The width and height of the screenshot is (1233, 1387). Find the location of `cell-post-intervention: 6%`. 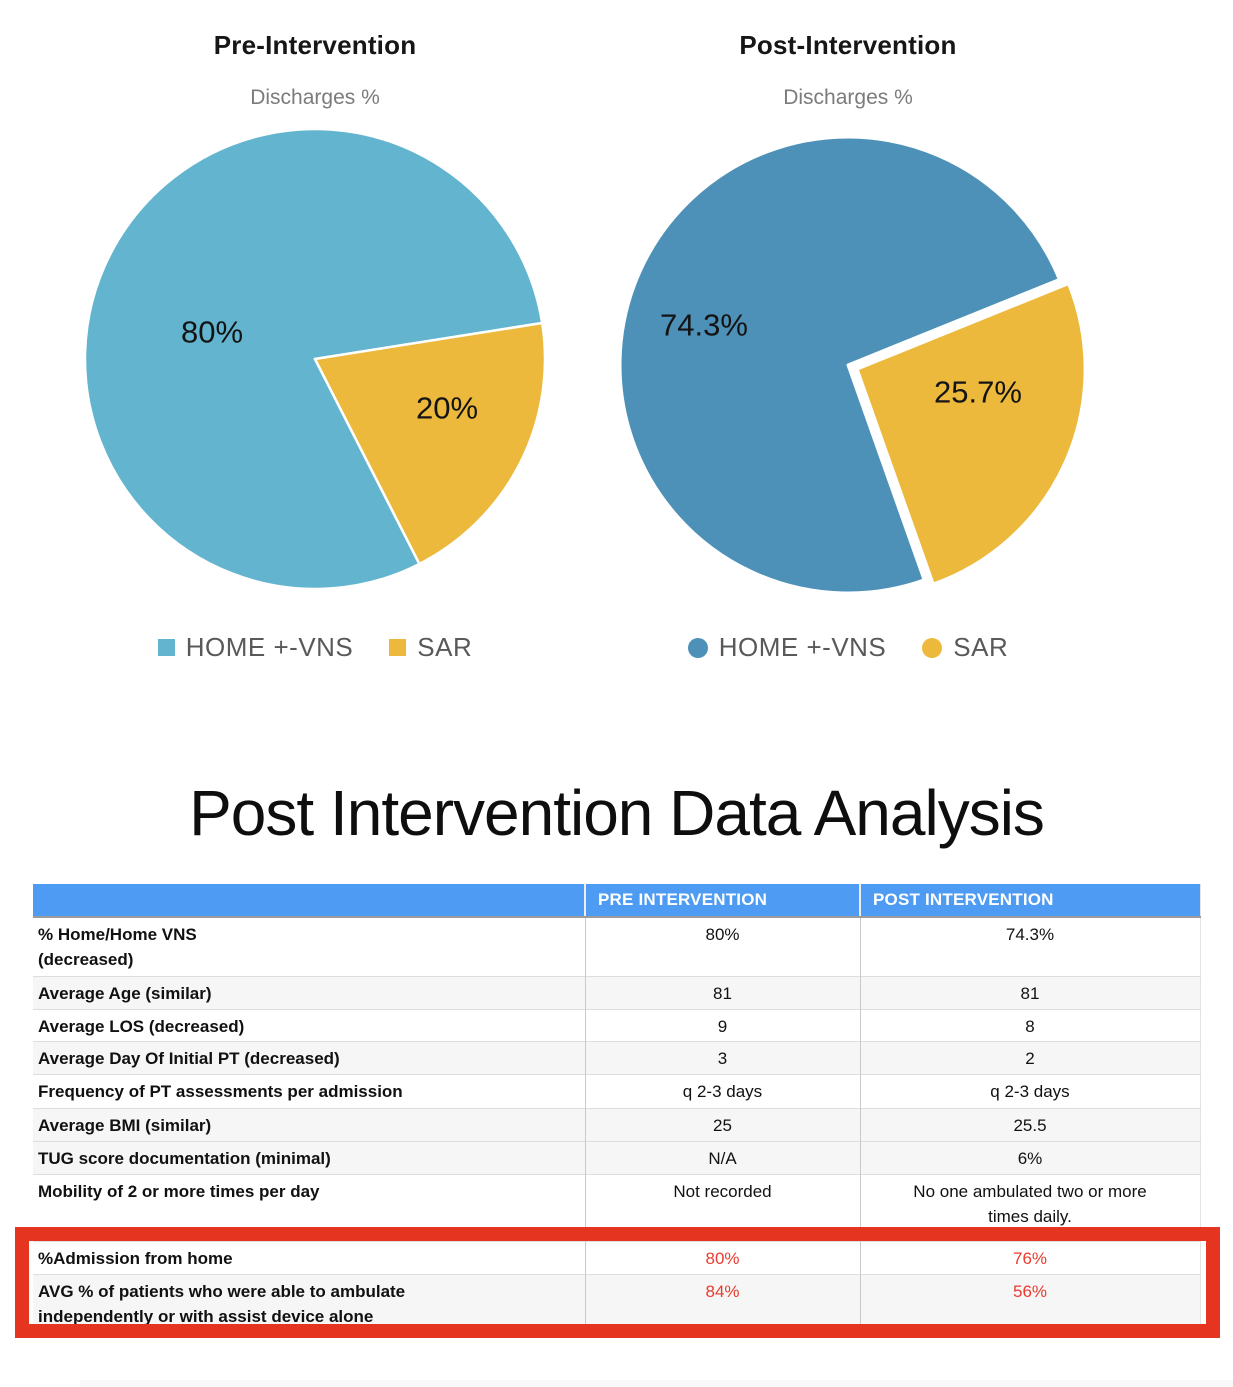

cell-post-intervention: 6% is located at coordinates (1030, 1157).